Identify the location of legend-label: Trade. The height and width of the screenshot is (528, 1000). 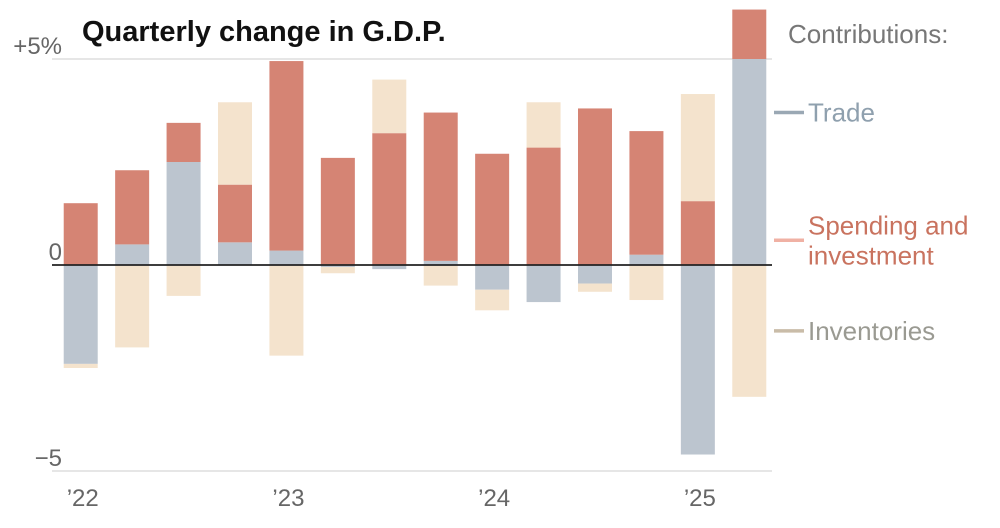
(841, 113).